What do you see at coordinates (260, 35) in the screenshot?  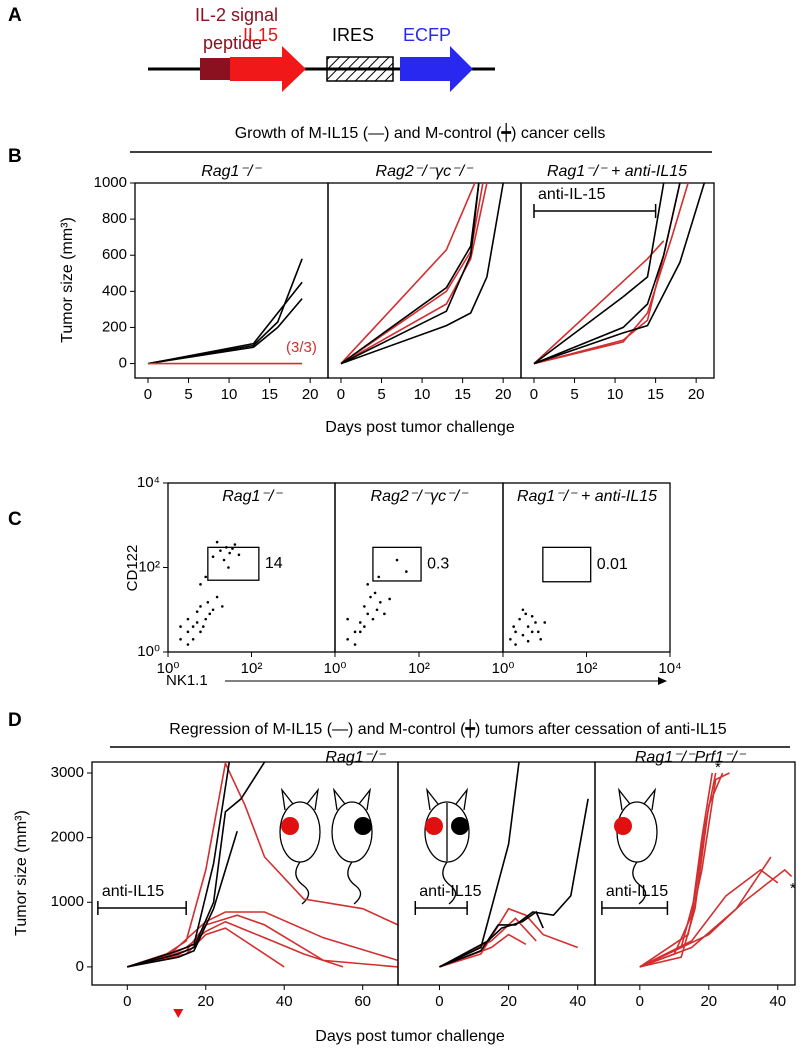 I see `construct-label: IL15` at bounding box center [260, 35].